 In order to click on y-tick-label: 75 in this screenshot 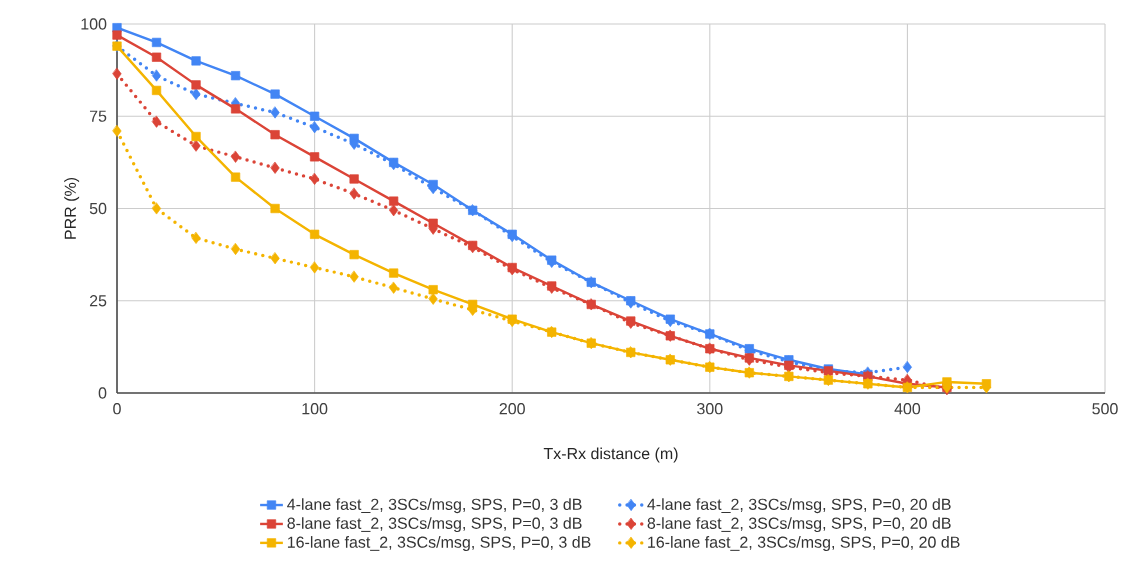, I will do `click(98, 116)`.